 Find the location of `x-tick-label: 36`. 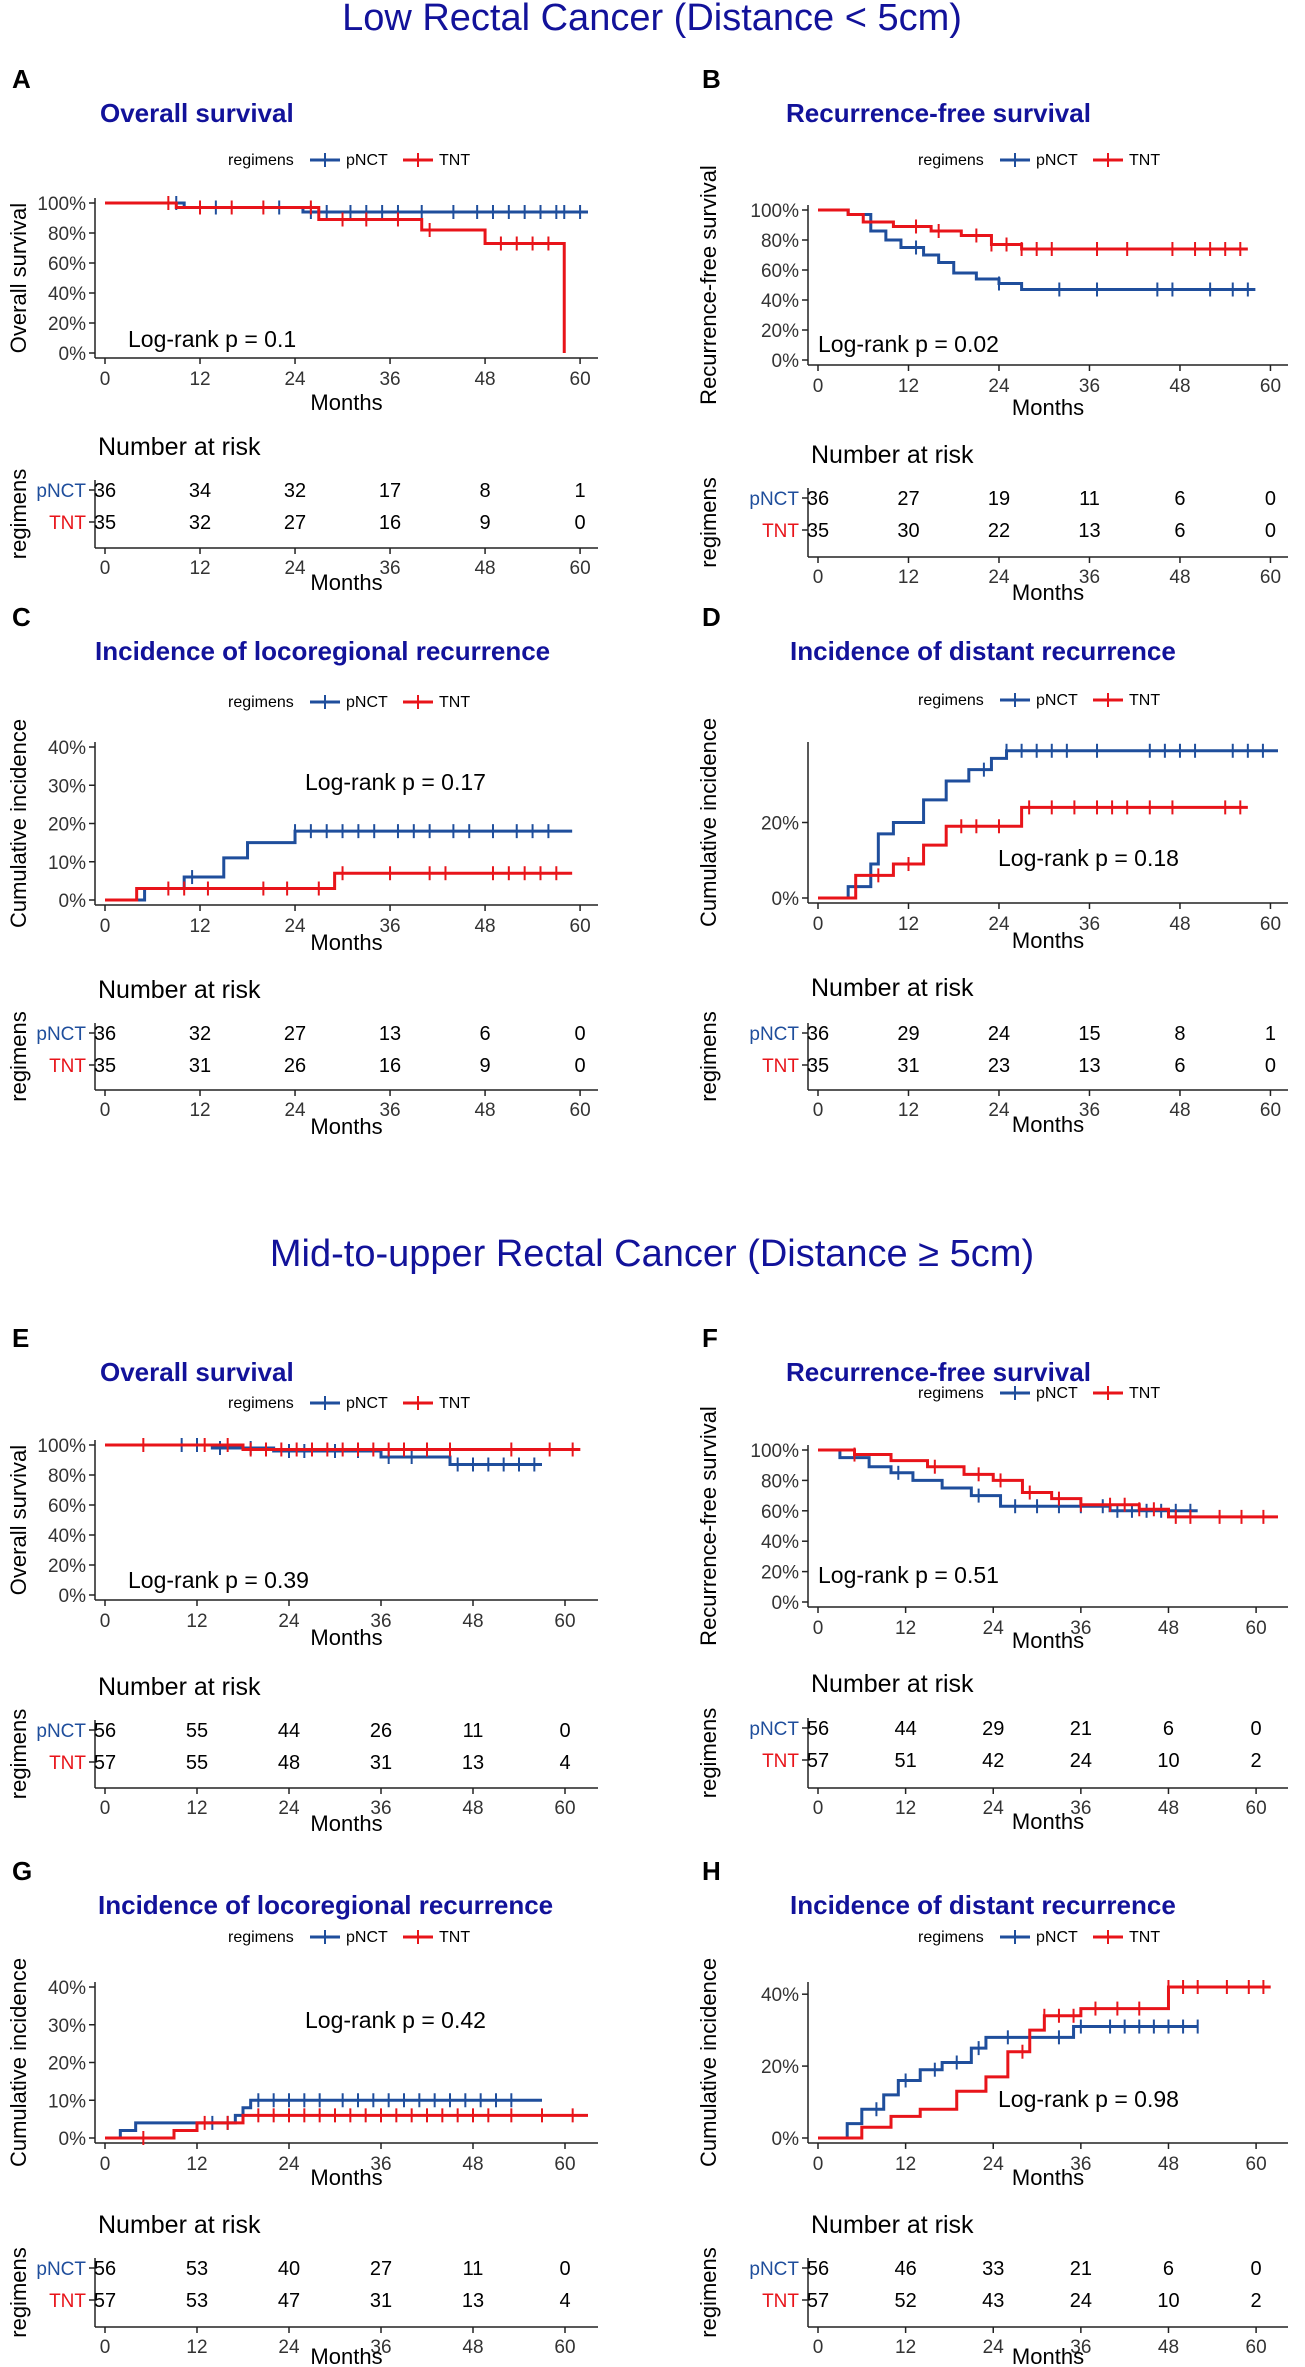

x-tick-label: 36 is located at coordinates (389, 379).